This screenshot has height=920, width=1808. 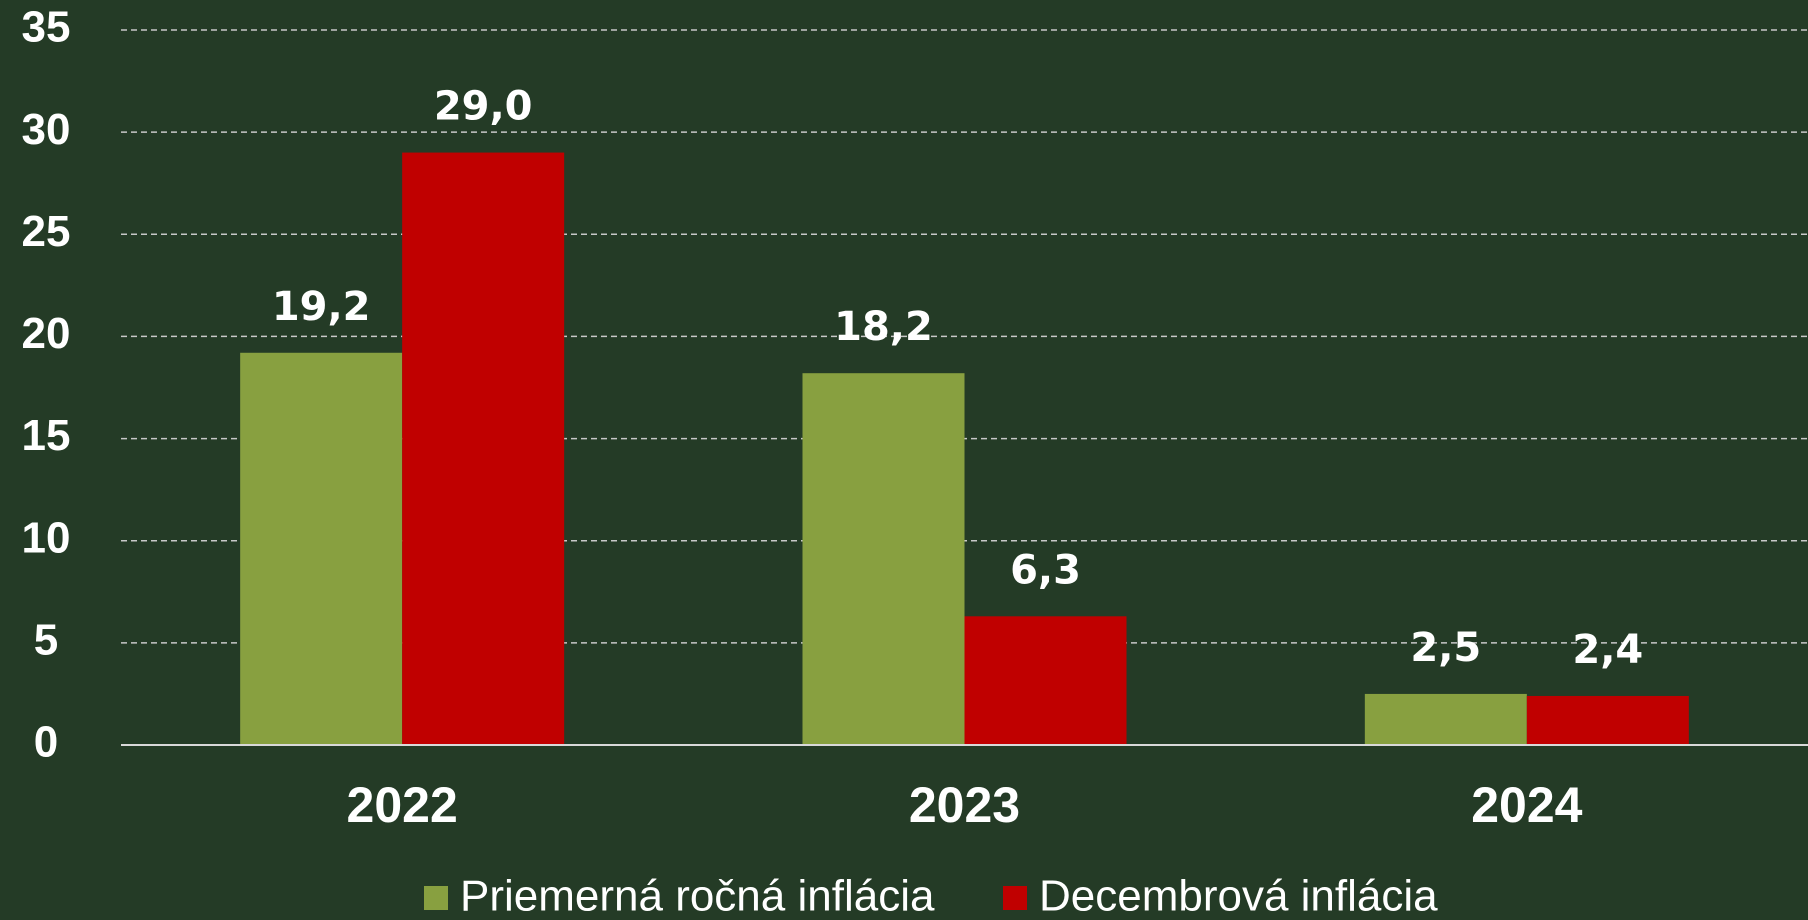 I want to click on data-label: 6,3, so click(x=1045, y=570).